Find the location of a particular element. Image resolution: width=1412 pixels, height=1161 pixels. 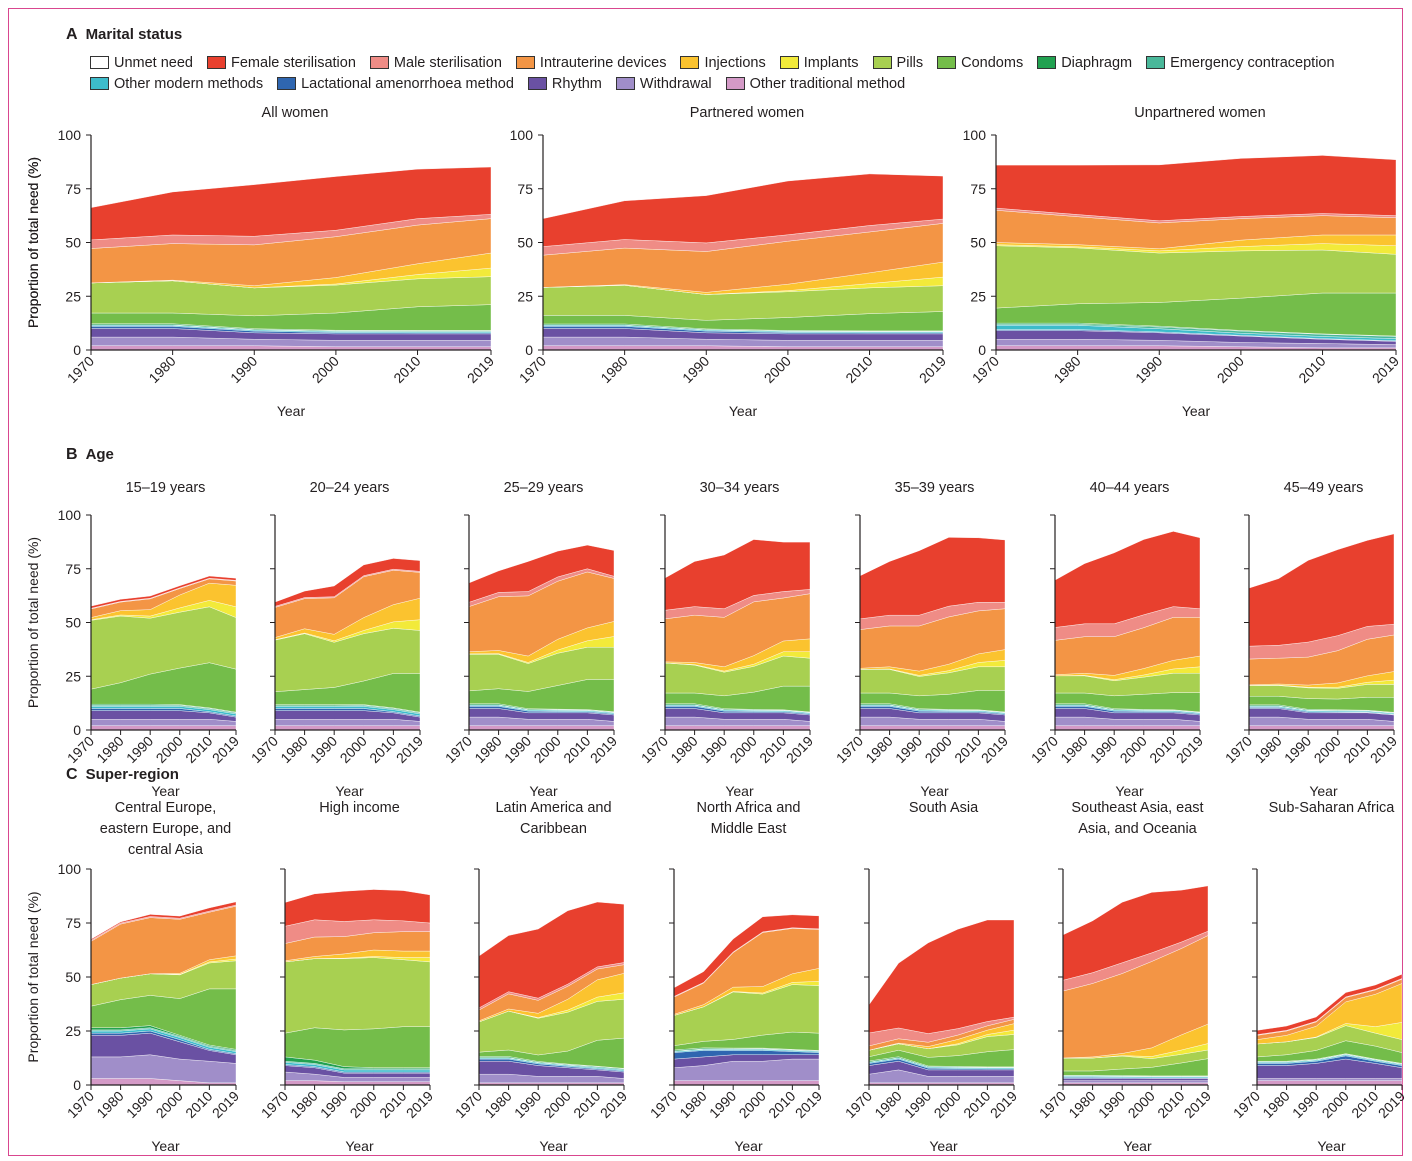

legend-label: Female sterilisation is located at coordinates (293, 62).